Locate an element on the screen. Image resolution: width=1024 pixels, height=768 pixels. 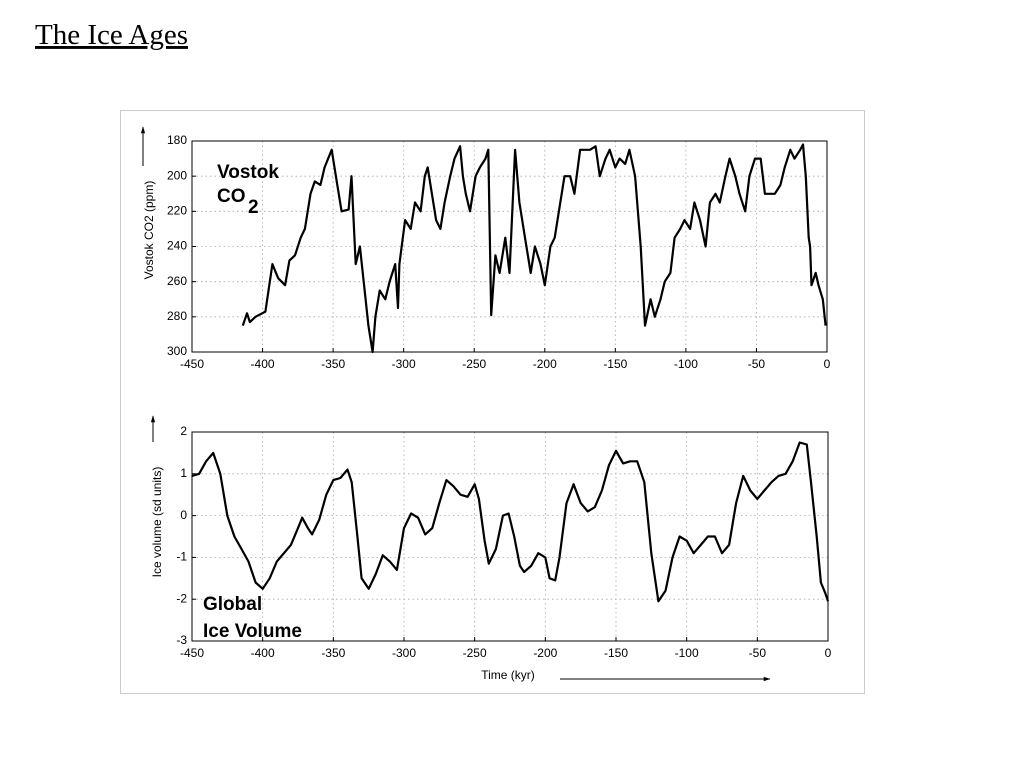
y-tick-label: 240 is located at coordinates (177, 246).